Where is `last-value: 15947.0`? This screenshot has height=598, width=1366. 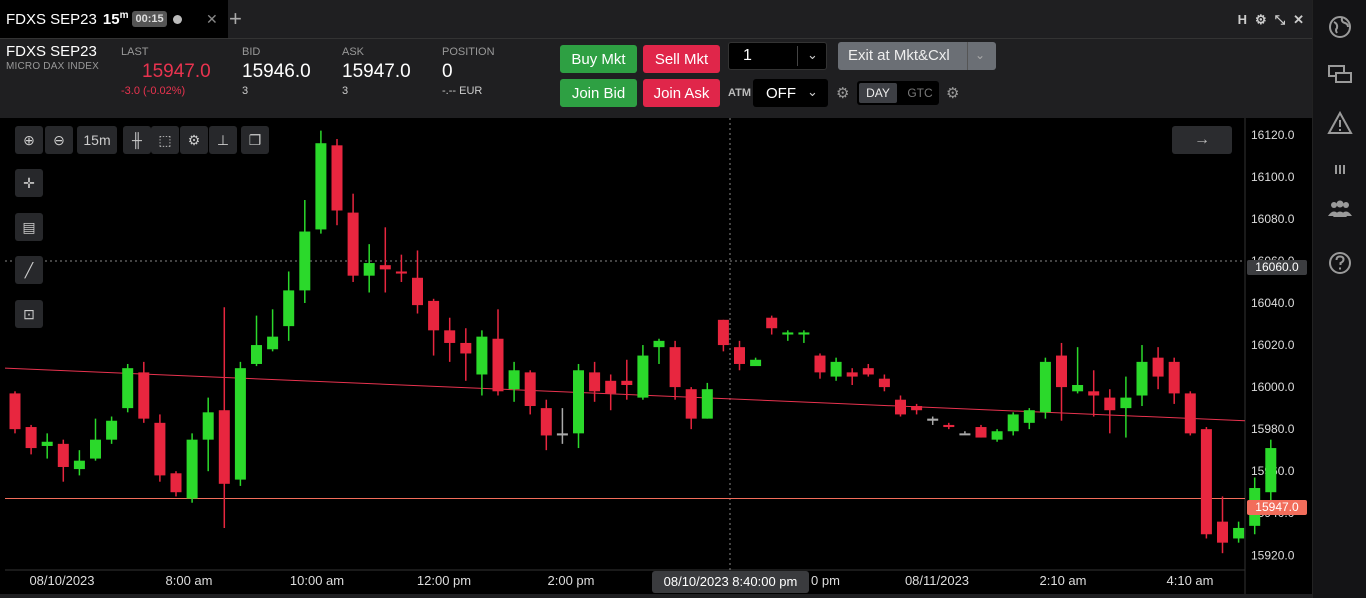 last-value: 15947.0 is located at coordinates (176, 71).